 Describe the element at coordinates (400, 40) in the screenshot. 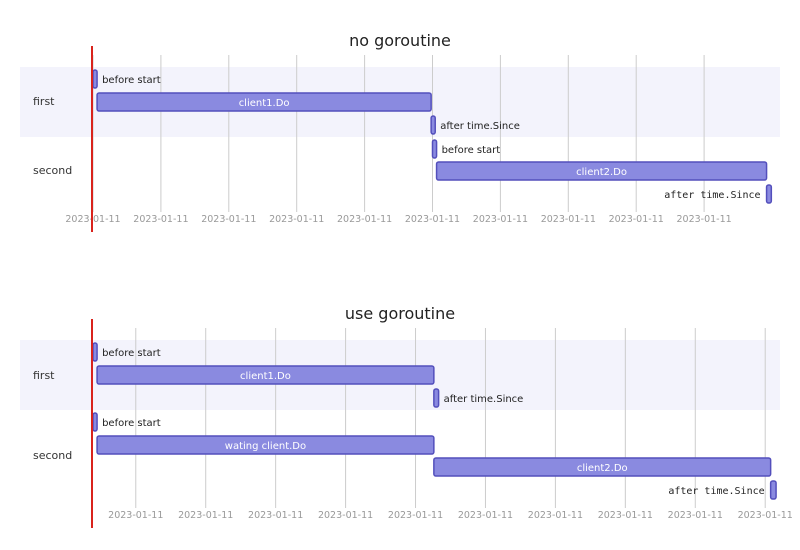

I see `chart-title: no goroutine` at that location.